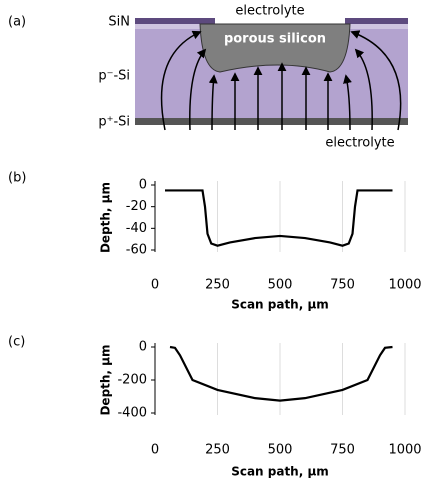  What do you see at coordinates (17, 178) in the screenshot?
I see `panel-label: (b)` at bounding box center [17, 178].